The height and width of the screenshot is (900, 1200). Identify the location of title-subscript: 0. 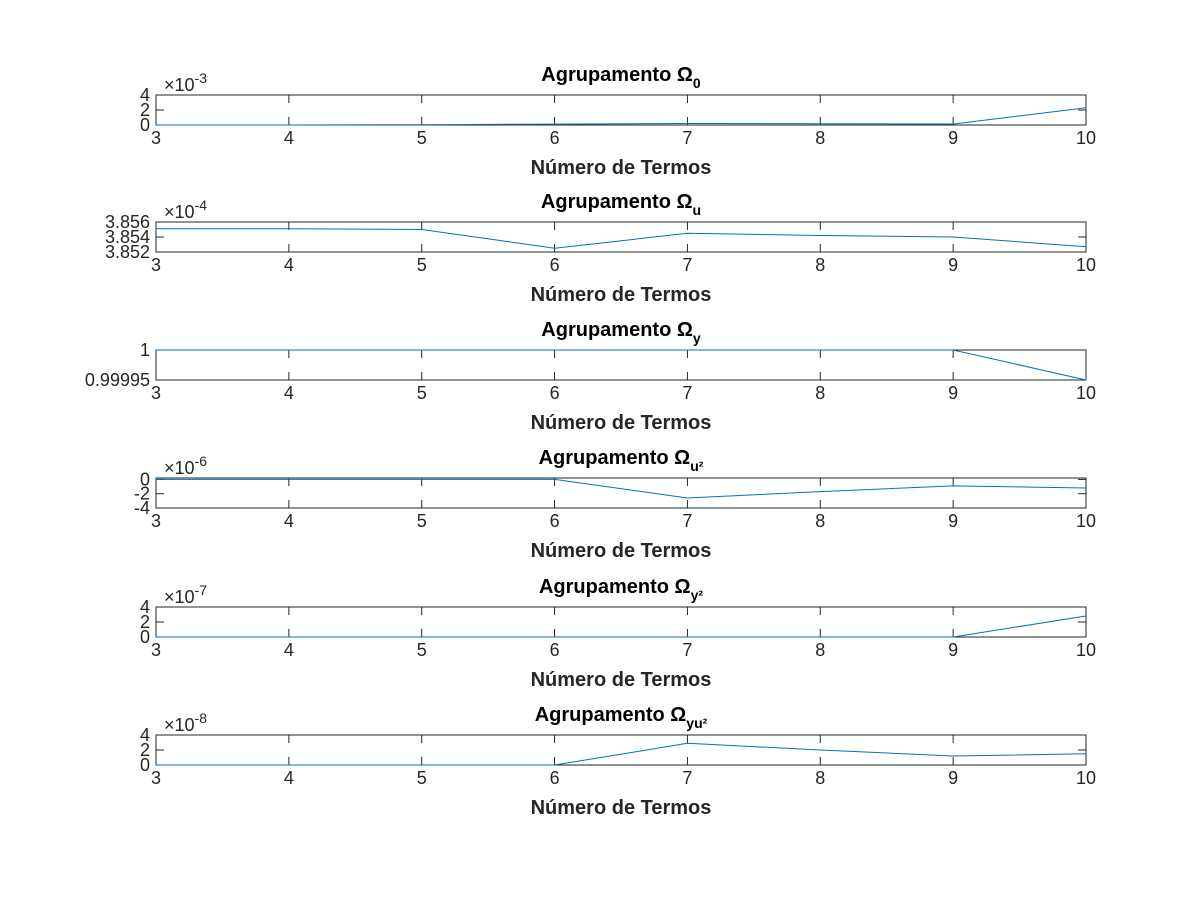
(697, 83).